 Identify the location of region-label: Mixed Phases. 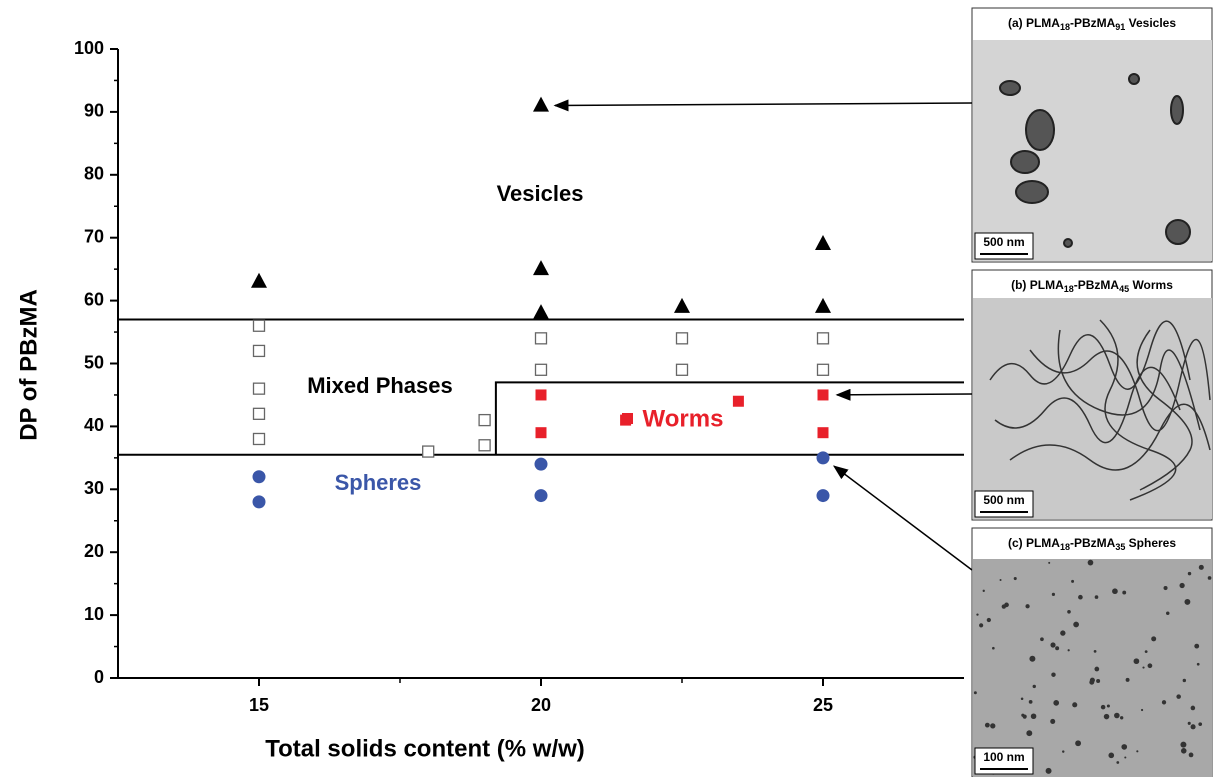
(380, 385).